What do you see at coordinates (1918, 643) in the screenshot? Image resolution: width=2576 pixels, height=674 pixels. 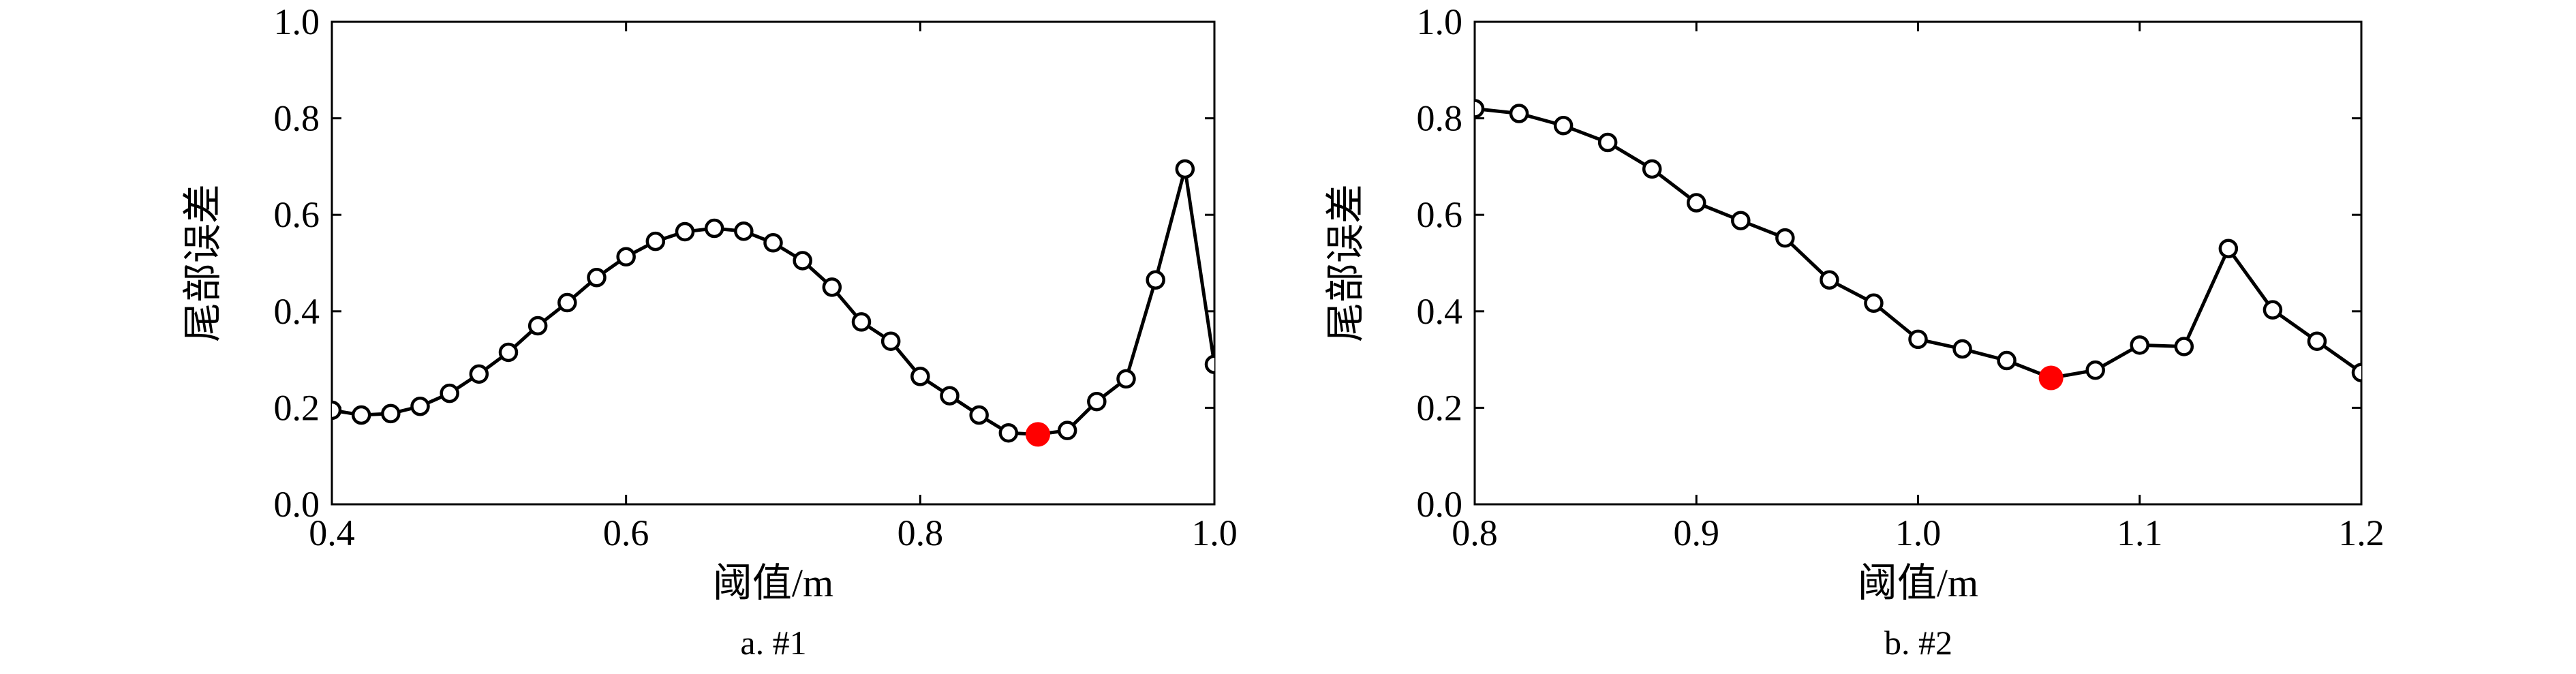 I see `panel-caption: b. #2` at bounding box center [1918, 643].